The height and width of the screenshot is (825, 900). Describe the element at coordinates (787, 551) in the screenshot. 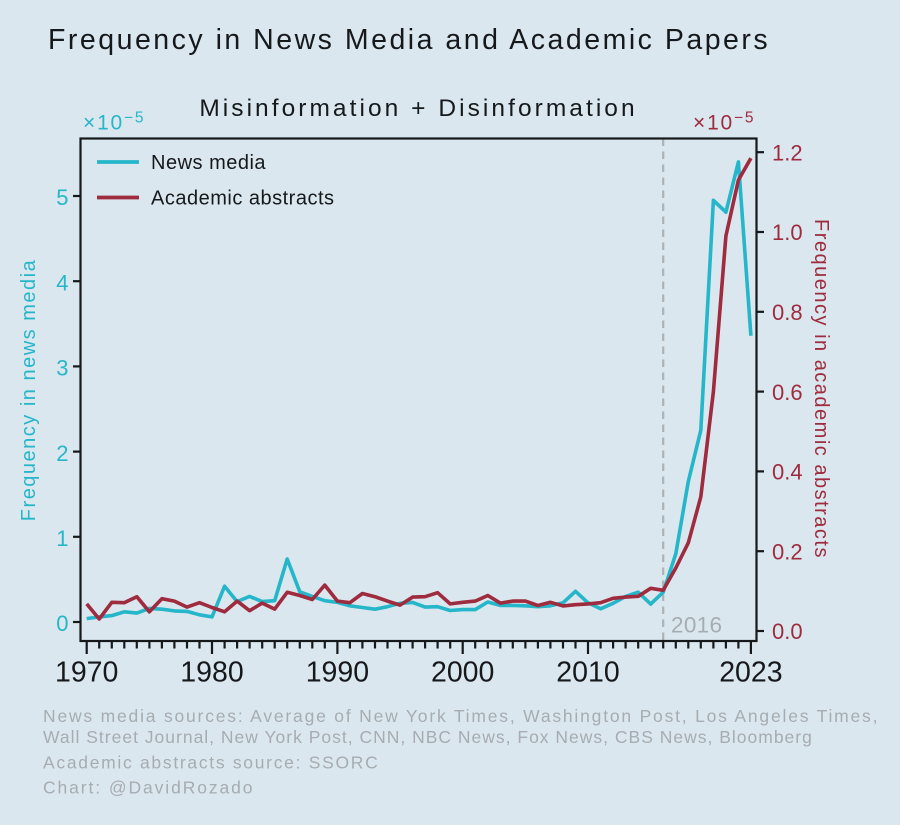

I see `svg-text: 0.2` at that location.